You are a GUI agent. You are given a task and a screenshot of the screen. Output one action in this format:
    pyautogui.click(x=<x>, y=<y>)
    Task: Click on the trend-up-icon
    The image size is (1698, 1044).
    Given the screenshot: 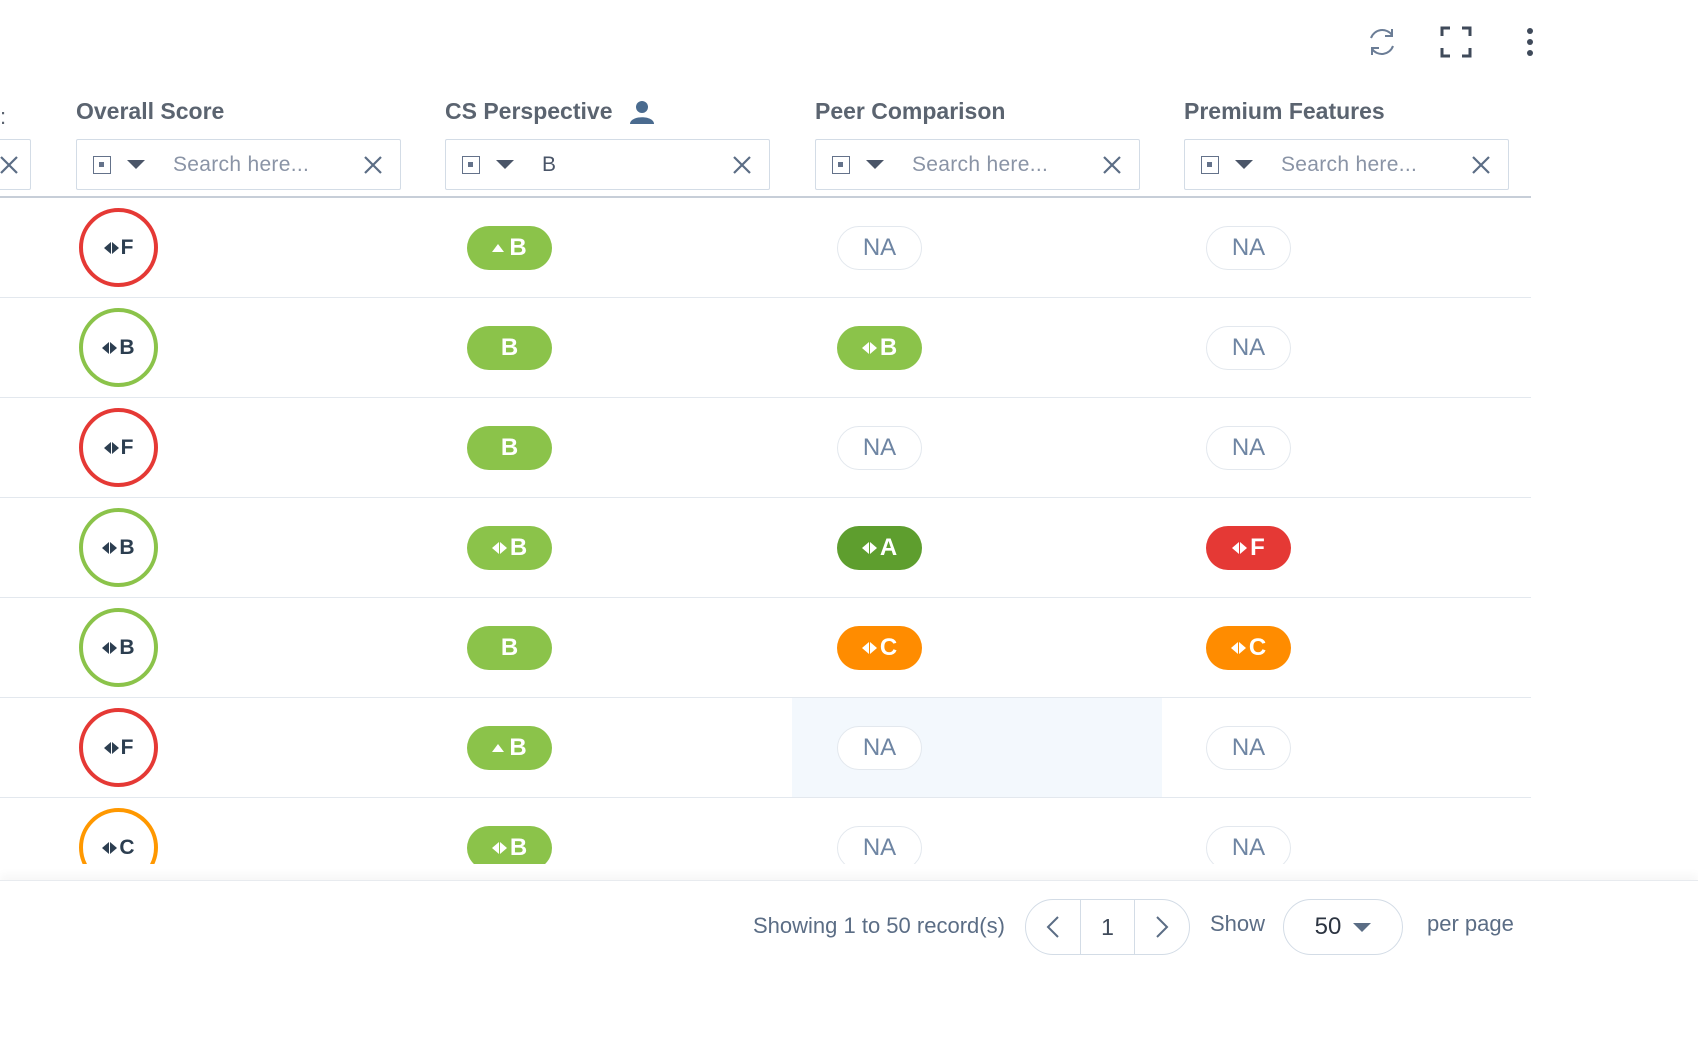 What is the action you would take?
    pyautogui.click(x=499, y=748)
    